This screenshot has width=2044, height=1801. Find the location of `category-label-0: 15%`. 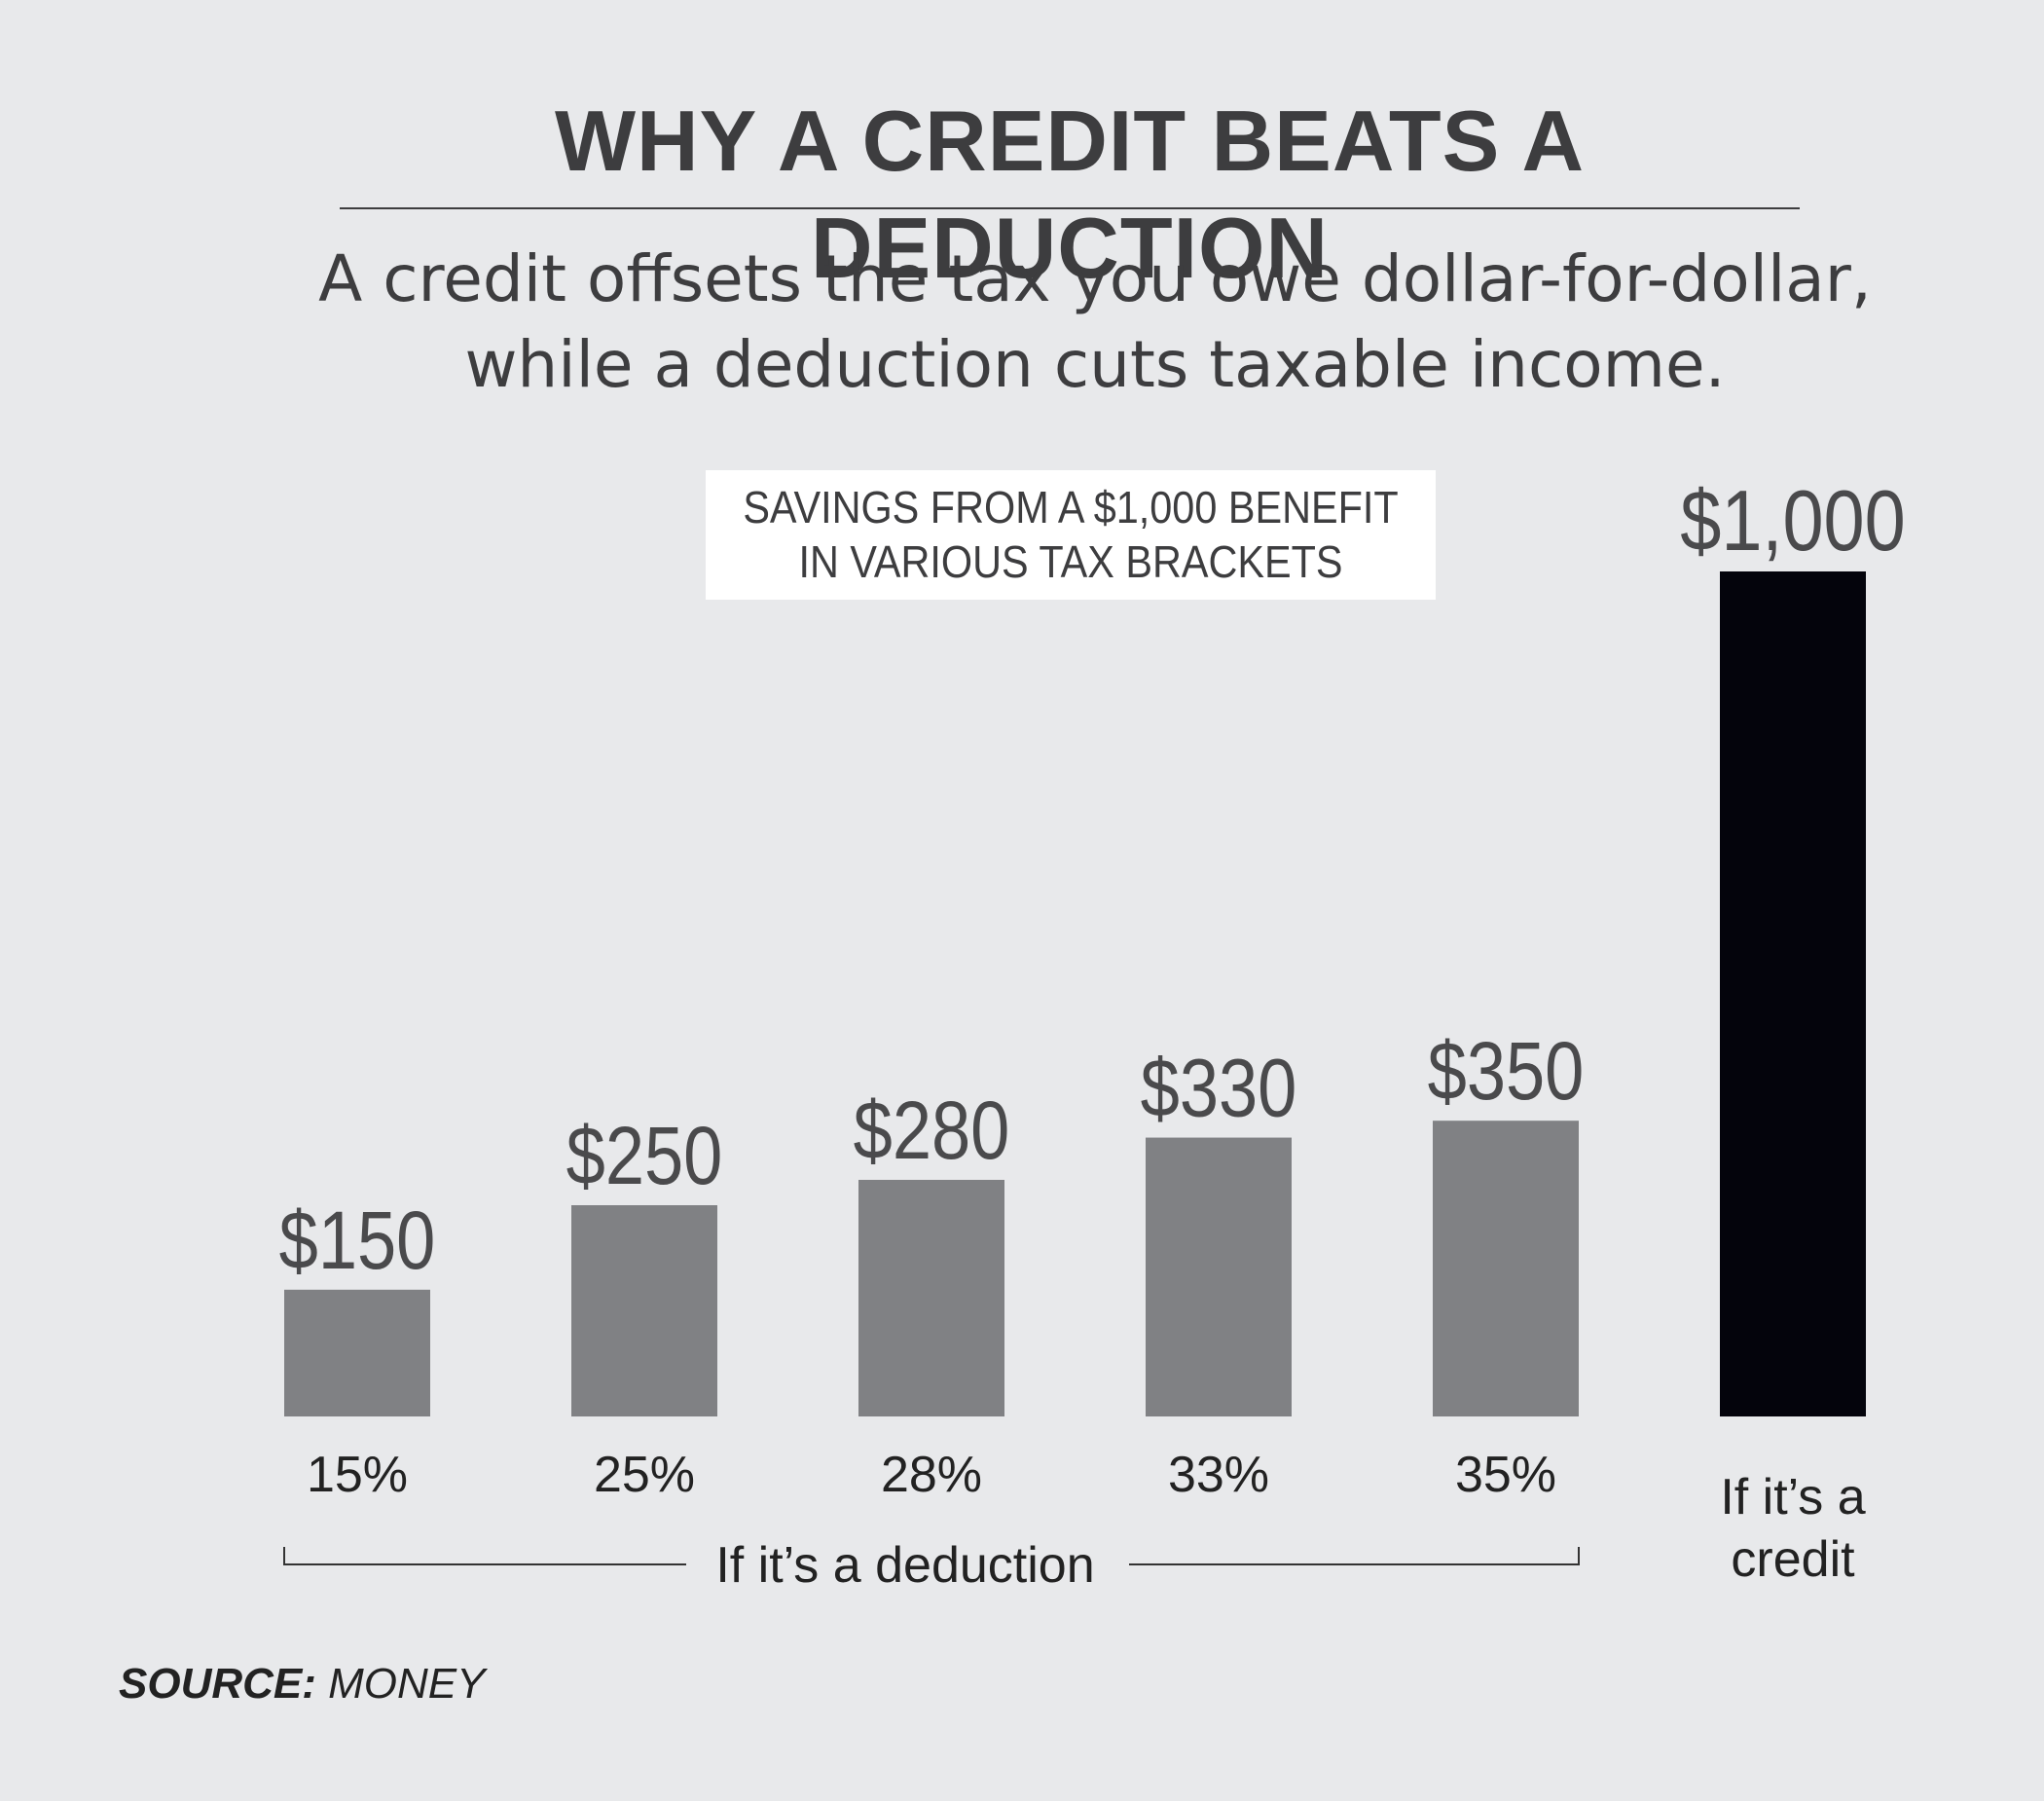

category-label-0: 15% is located at coordinates (358, 1475).